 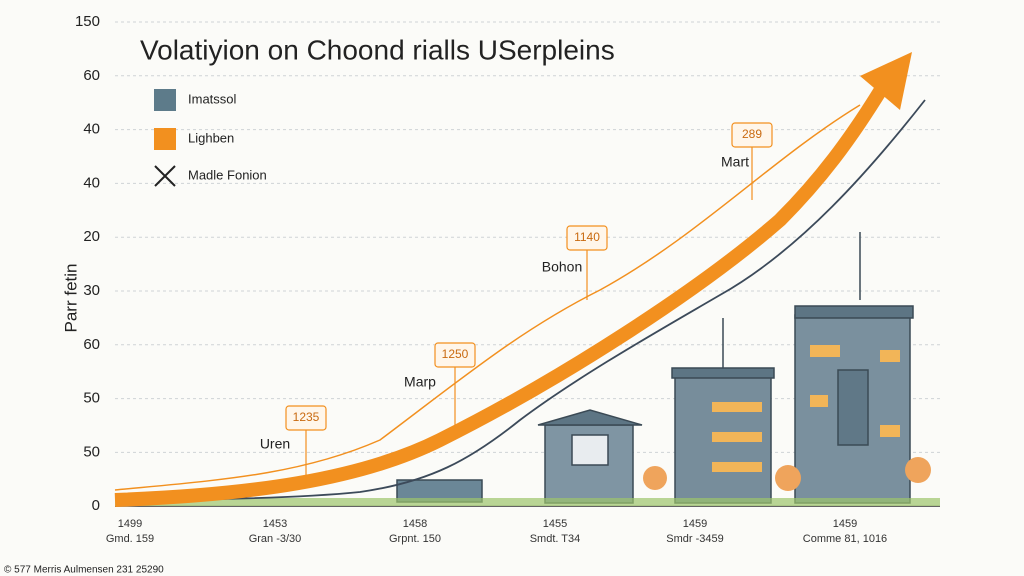 What do you see at coordinates (527, 502) in the screenshot?
I see `ground` at bounding box center [527, 502].